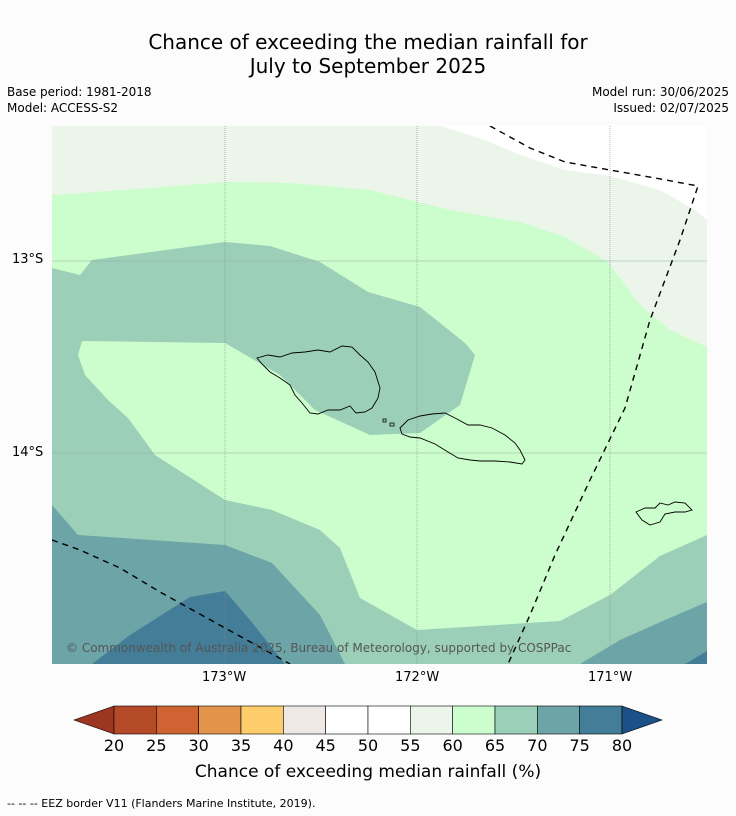  I want to click on model-name: Model: ACCESS-S2, so click(63, 108).